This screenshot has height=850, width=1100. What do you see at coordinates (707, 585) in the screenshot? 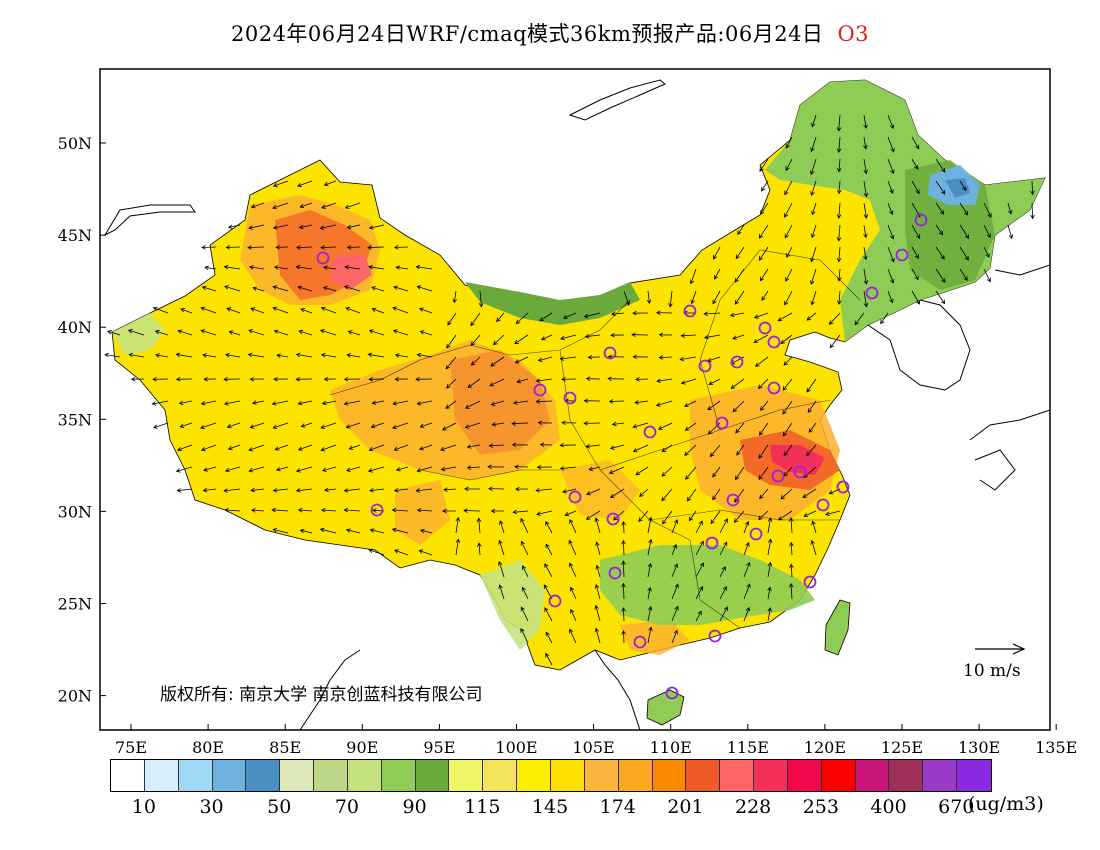
I see `ozone-low-south` at bounding box center [707, 585].